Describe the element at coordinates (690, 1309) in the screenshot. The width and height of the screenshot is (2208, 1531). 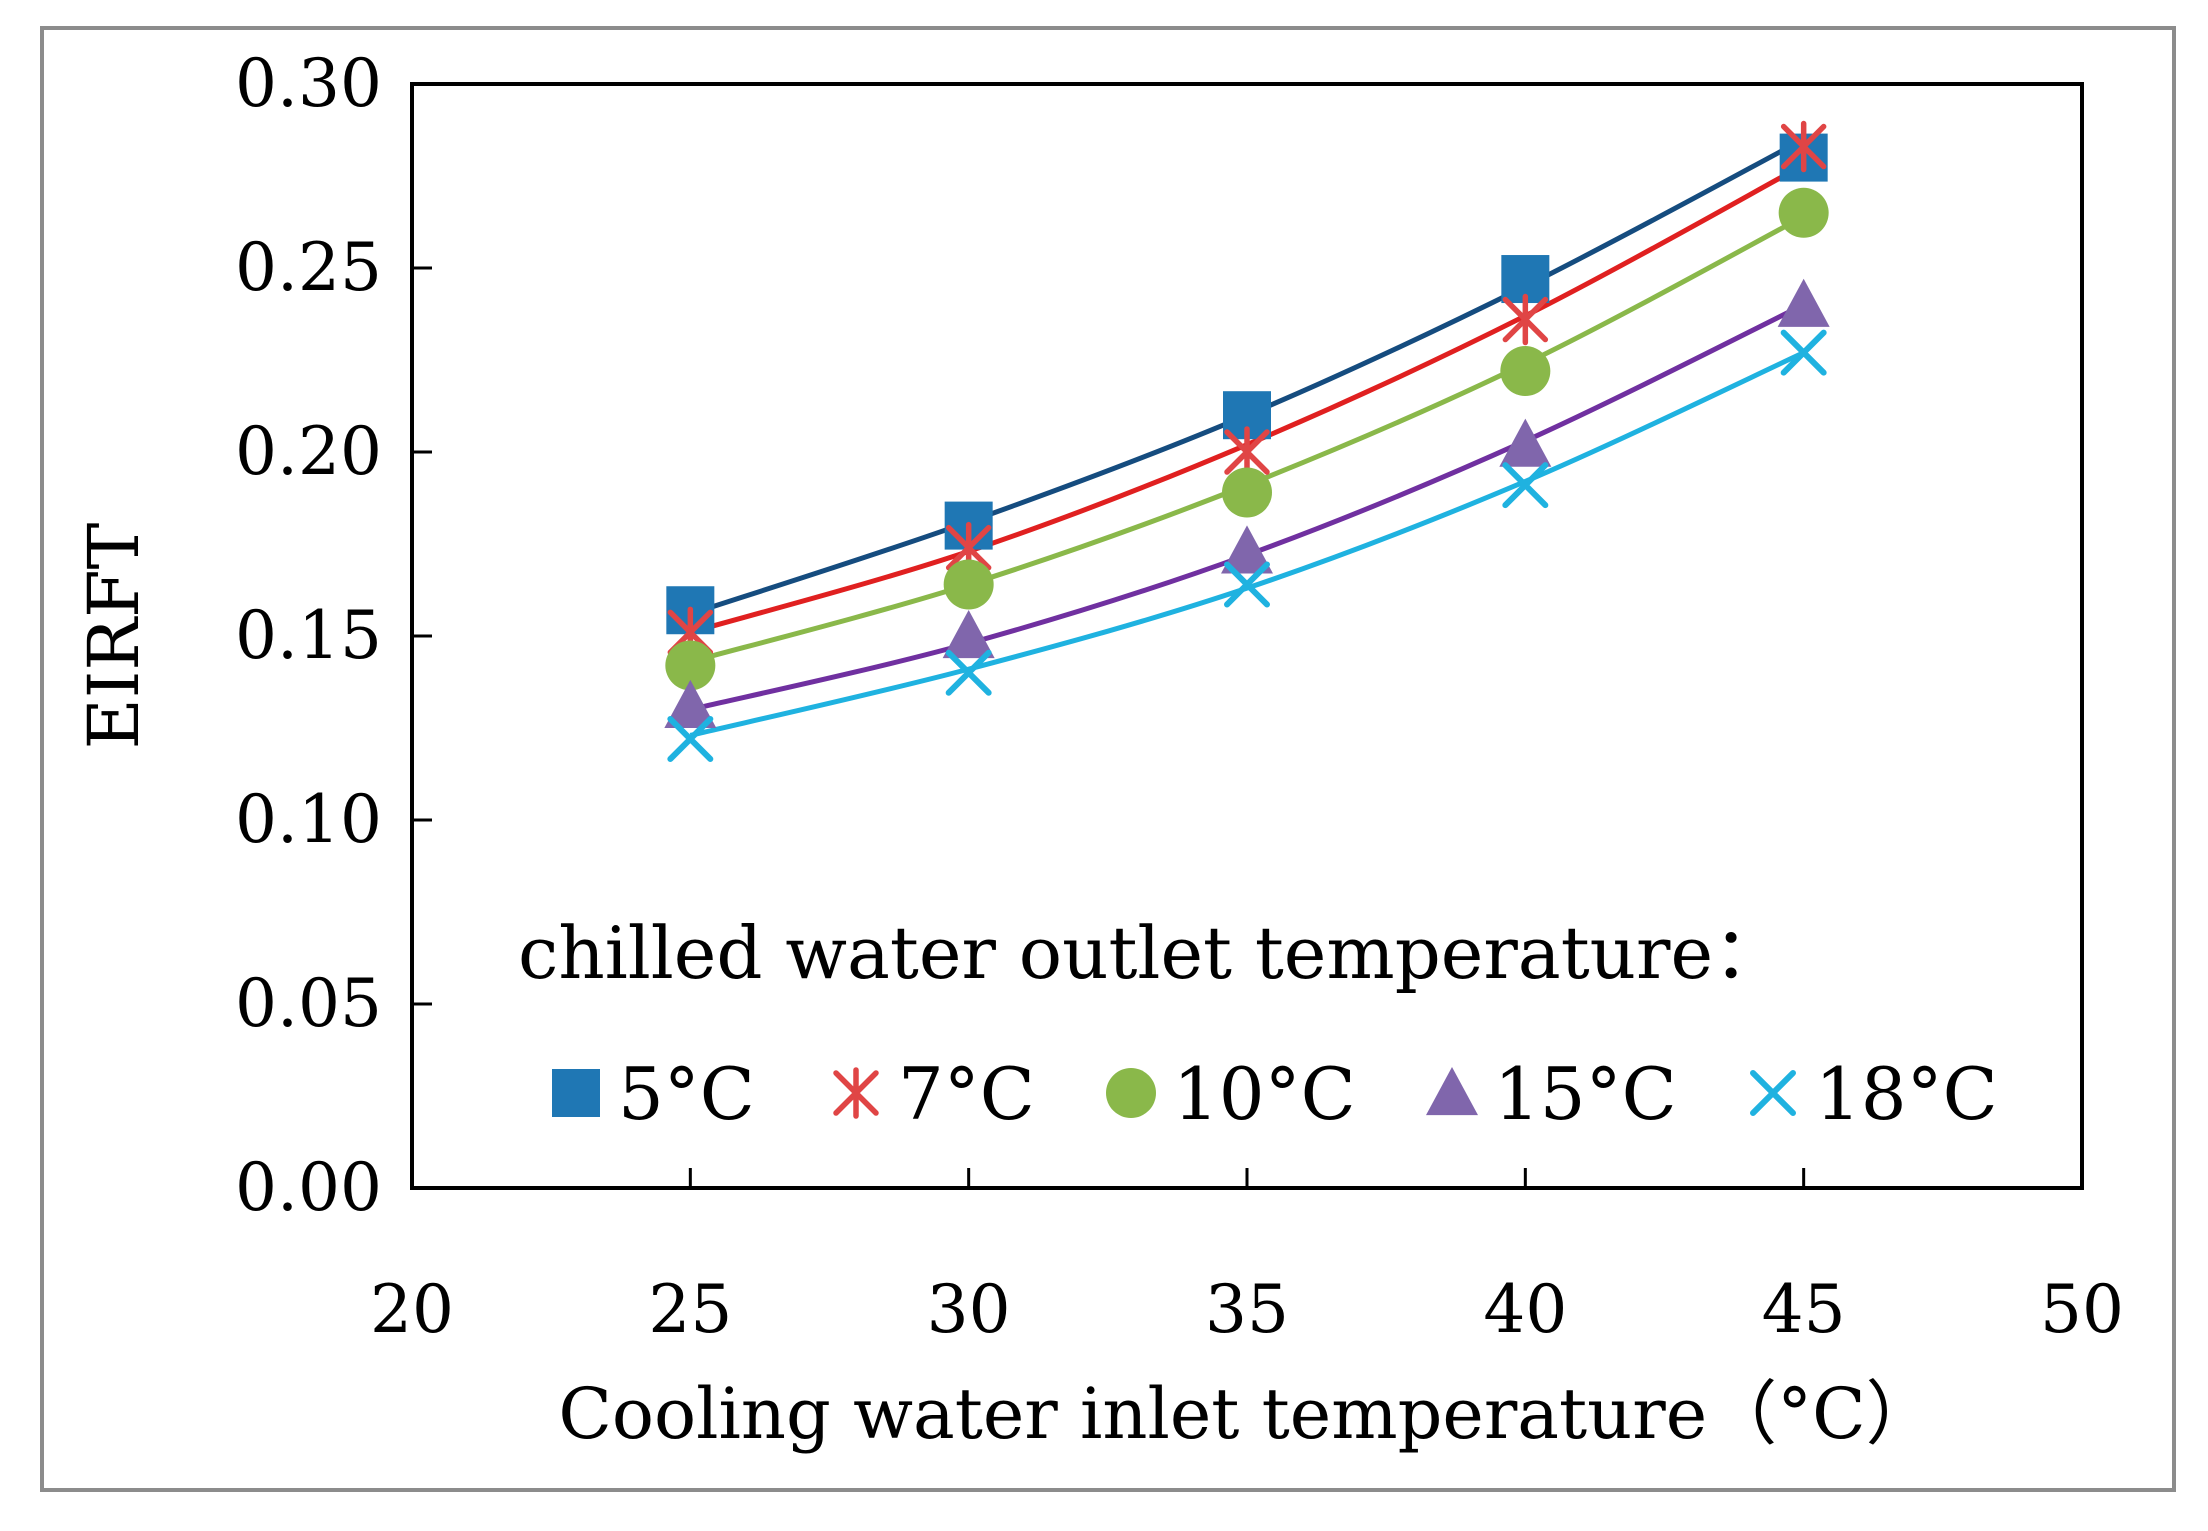
I see `x-tick-label-1: 25` at that location.